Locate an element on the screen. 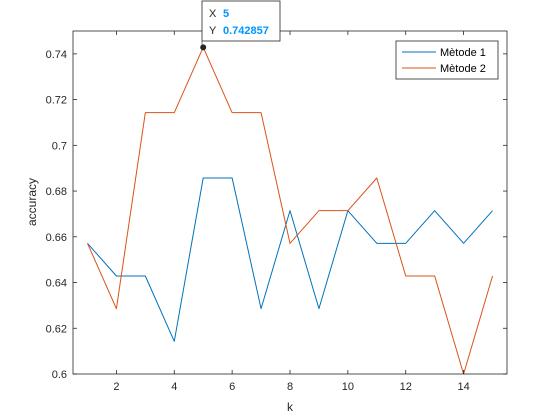 Image resolution: width=560 pixels, height=420 pixels. y-tick-label: 0.64 is located at coordinates (56, 284).